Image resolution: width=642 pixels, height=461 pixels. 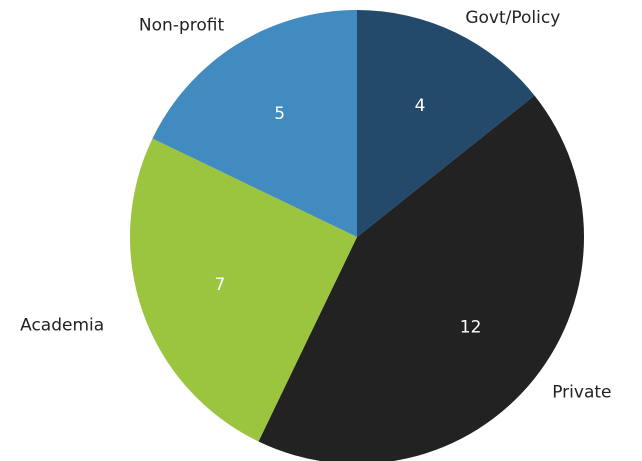 What do you see at coordinates (512, 18) in the screenshot?
I see `category-label: Govt/Policy` at bounding box center [512, 18].